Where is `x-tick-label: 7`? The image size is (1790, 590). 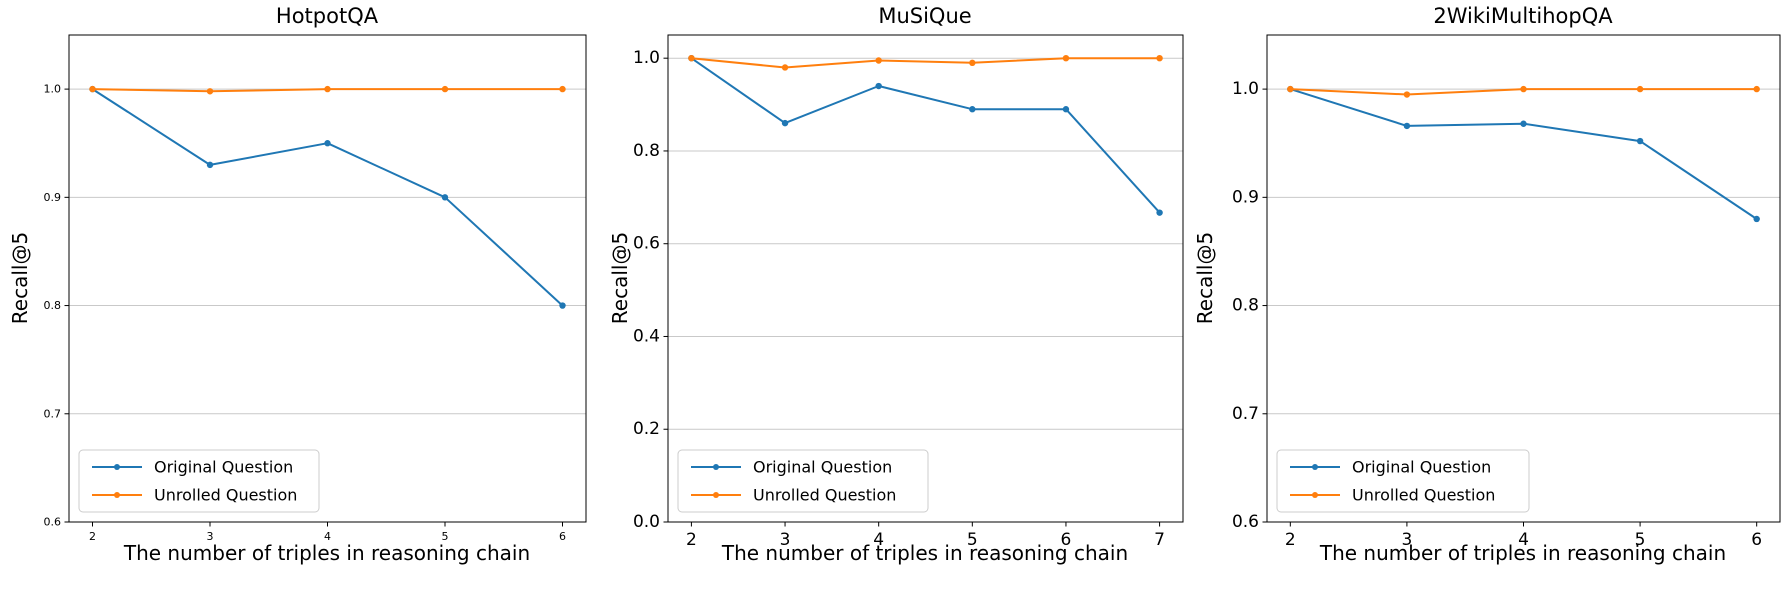
x-tick-label: 7 is located at coordinates (1159, 540).